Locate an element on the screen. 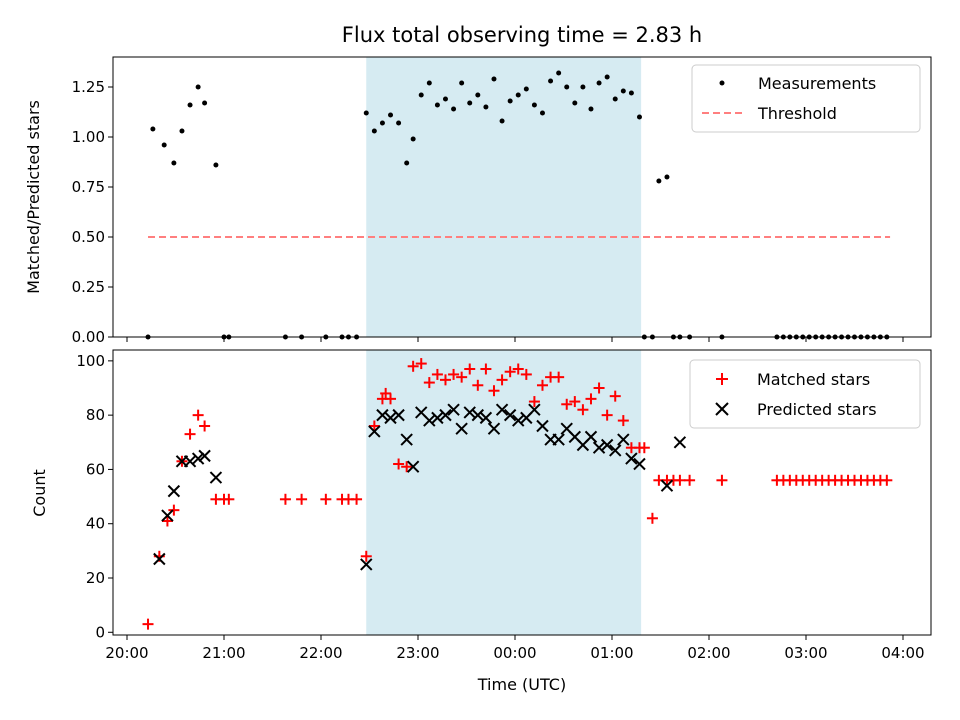 The height and width of the screenshot is (720, 960). x-tick-label: 21:00 is located at coordinates (223, 653).